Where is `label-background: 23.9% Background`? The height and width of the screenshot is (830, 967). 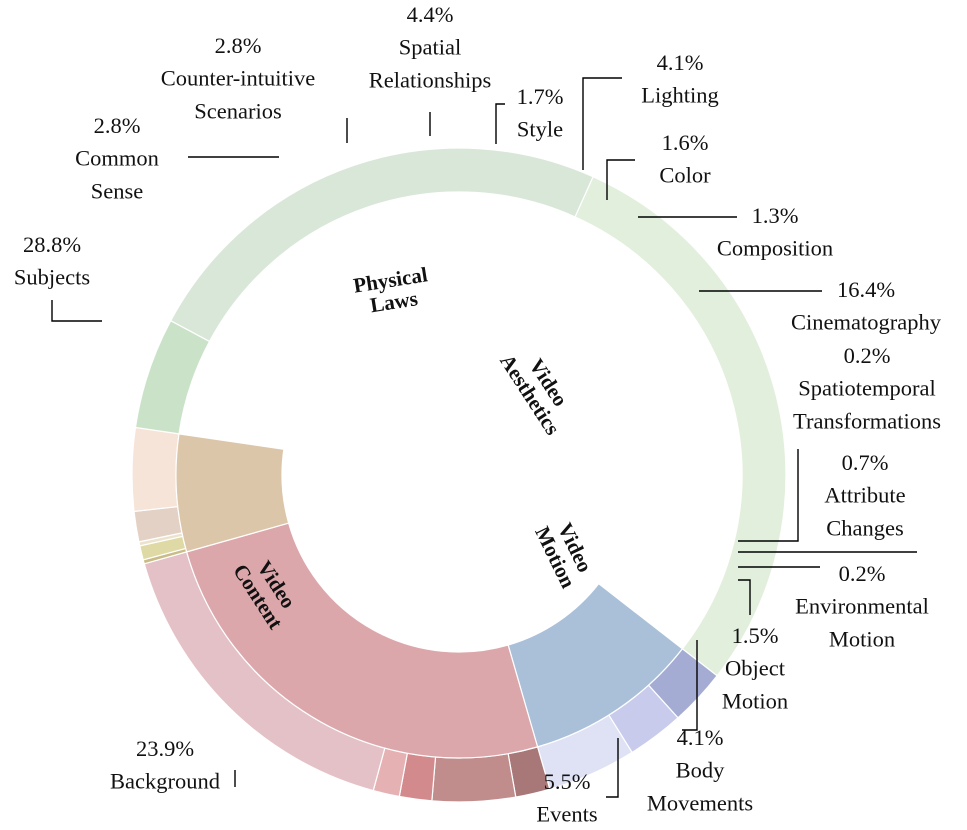 label-background: 23.9% Background is located at coordinates (165, 765).